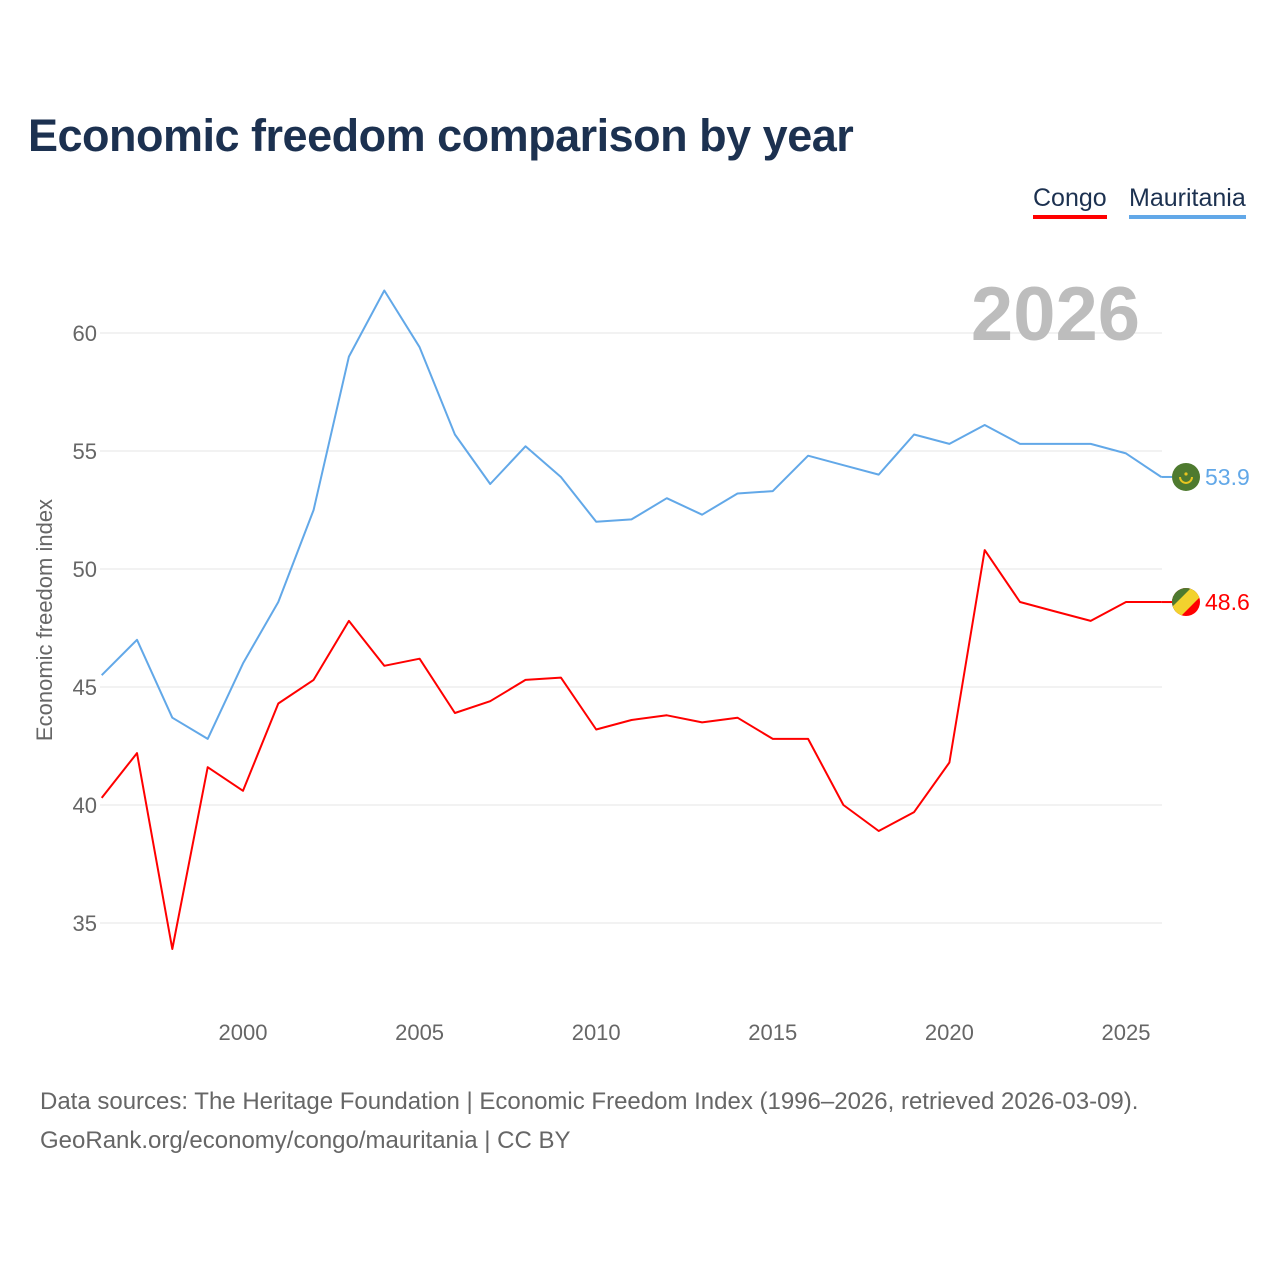 This screenshot has height=1280, width=1280. Describe the element at coordinates (44, 620) in the screenshot. I see `y-axis-label: Economic freedom index` at that location.